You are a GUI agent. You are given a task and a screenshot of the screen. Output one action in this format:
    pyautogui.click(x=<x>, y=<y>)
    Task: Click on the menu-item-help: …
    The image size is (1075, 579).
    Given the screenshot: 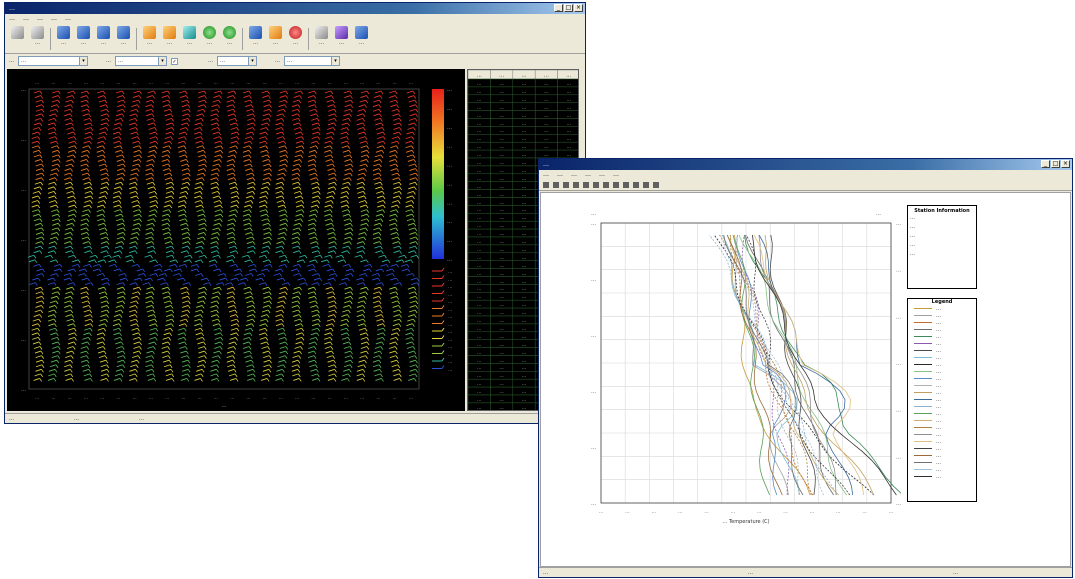 What is the action you would take?
    pyautogui.click(x=68, y=18)
    